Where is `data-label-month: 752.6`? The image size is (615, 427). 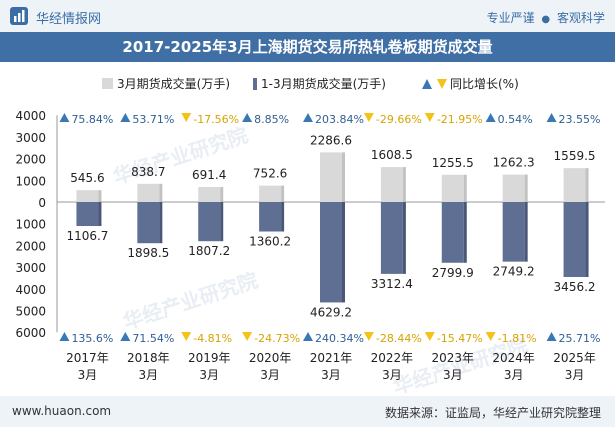
data-label-month: 752.6 is located at coordinates (270, 174).